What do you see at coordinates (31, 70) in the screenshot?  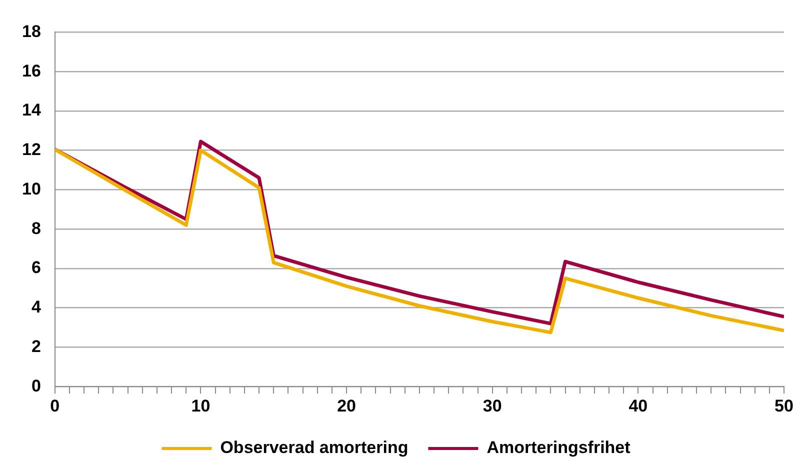 I see `y-tick-label: 16` at bounding box center [31, 70].